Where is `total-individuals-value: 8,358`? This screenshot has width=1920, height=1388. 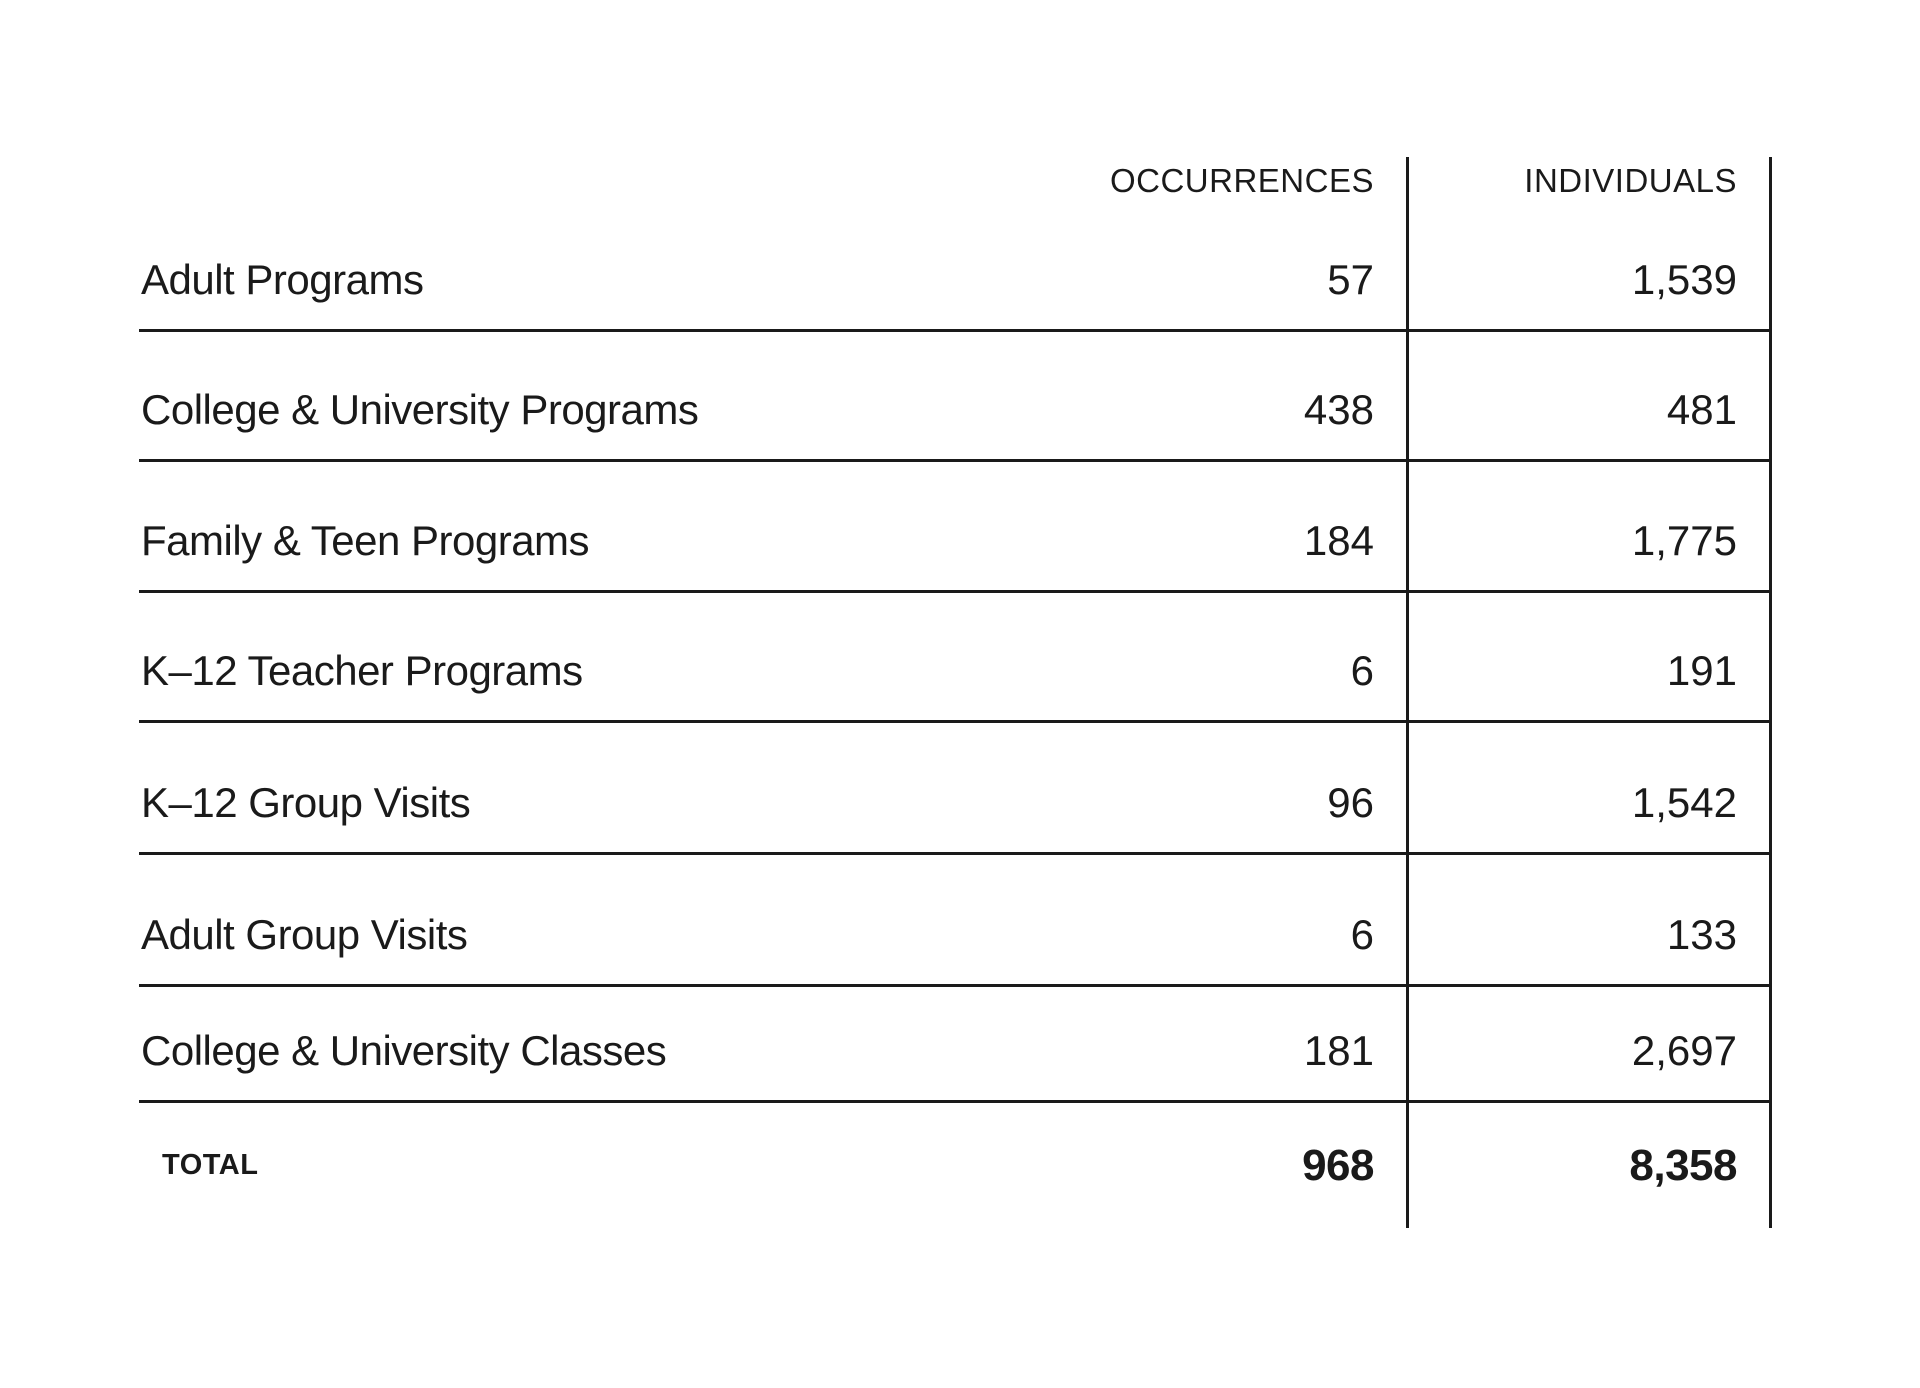 total-individuals-value: 8,358 is located at coordinates (1590, 1165).